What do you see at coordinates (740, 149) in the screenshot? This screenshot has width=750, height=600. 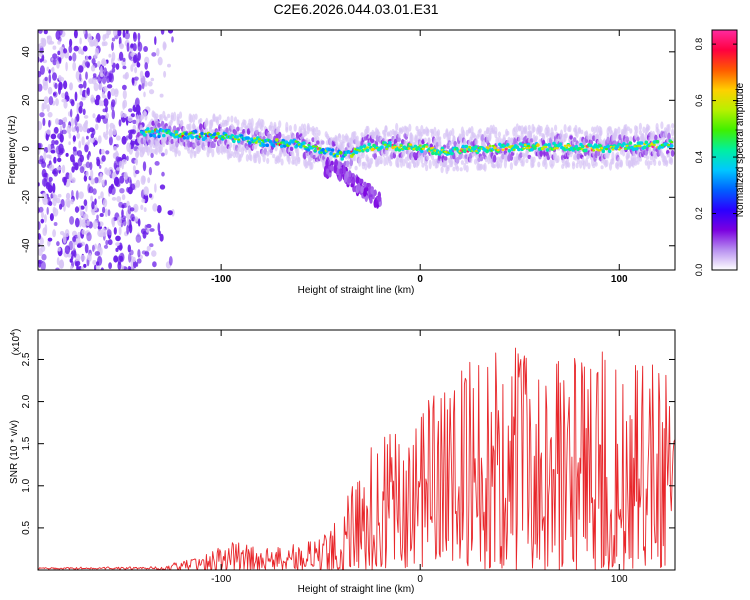 I see `colorbar-label: Normalized spectral amplitude` at bounding box center [740, 149].